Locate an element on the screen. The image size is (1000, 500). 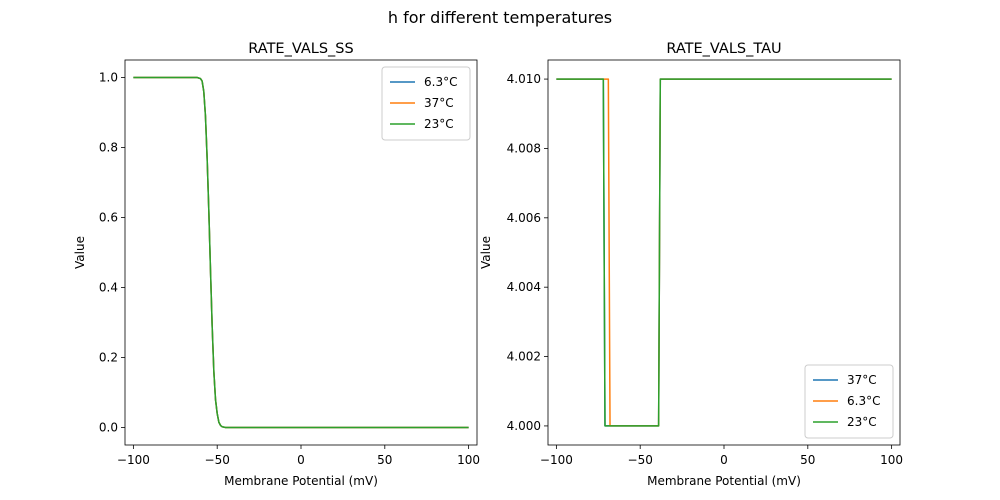
y-tick-label: 0.8 is located at coordinates (108, 148).